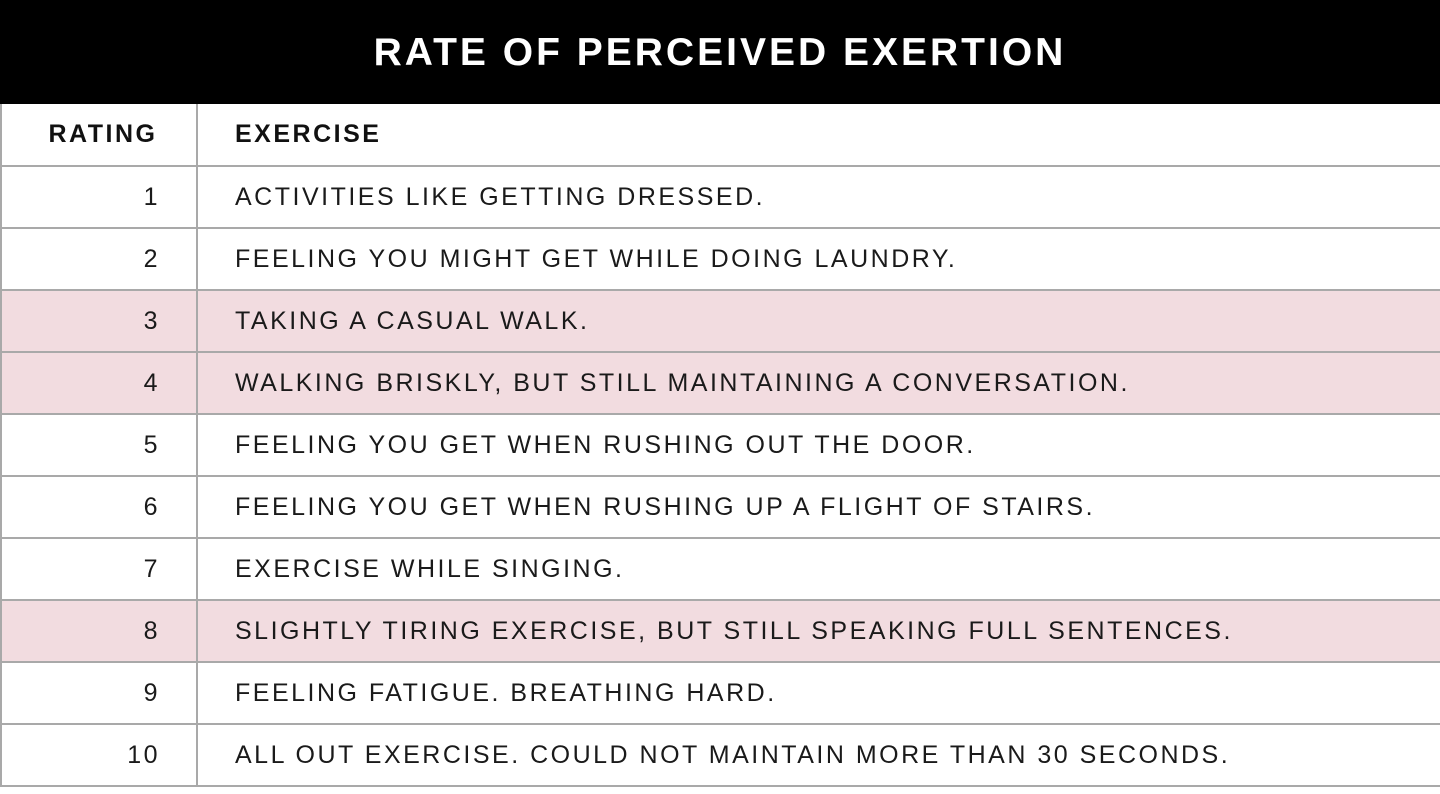 The width and height of the screenshot is (1440, 794). I want to click on page-title: RATE OF PERCEIVED EXERTION, so click(720, 52).